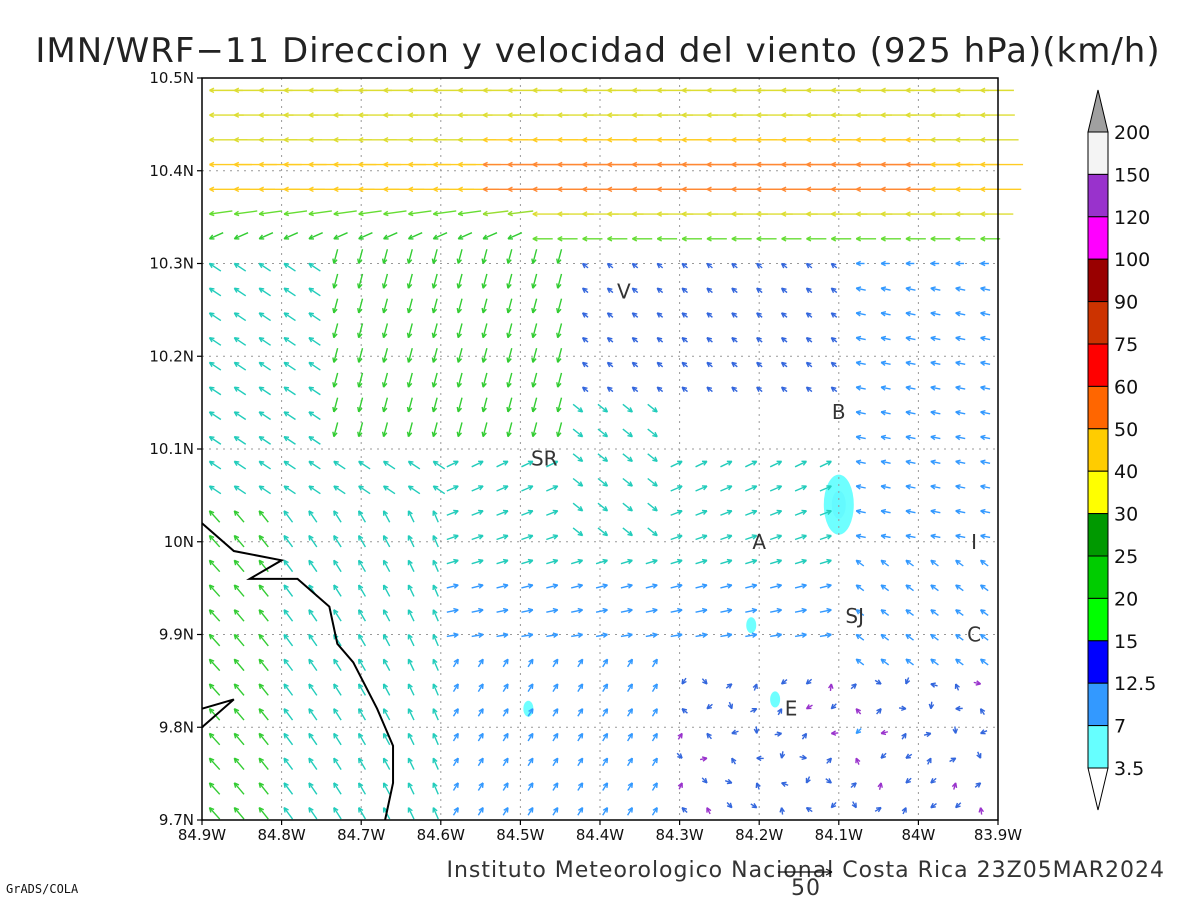 This screenshot has height=900, width=1200. Describe the element at coordinates (679, 835) in the screenshot. I see `x-tick-label: 84.3W` at that location.